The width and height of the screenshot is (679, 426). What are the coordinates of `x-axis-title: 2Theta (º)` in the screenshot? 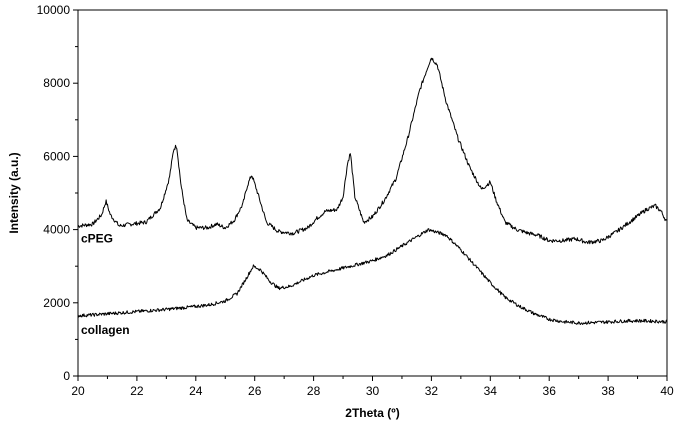 It's located at (372, 413).